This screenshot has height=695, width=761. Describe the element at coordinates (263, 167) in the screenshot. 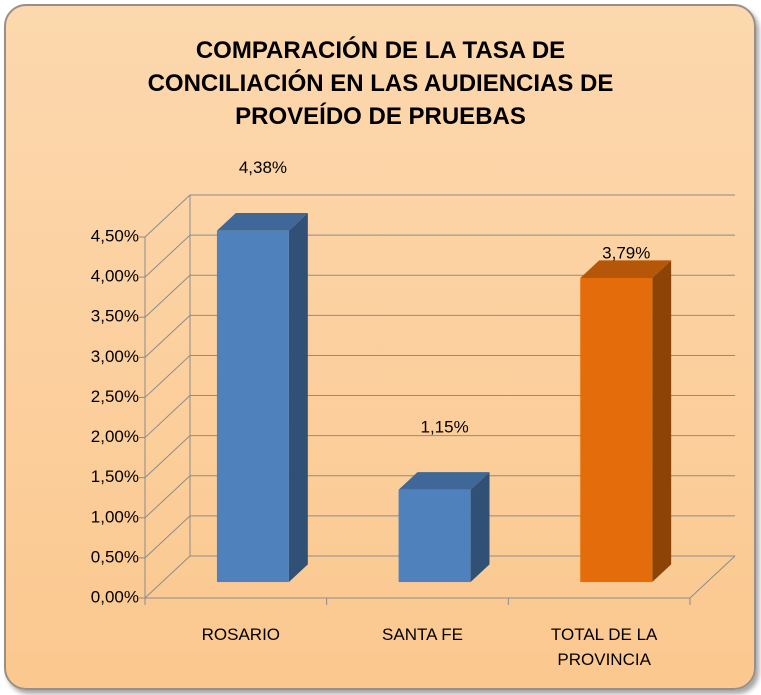

I see `value-label: 4,38%` at that location.